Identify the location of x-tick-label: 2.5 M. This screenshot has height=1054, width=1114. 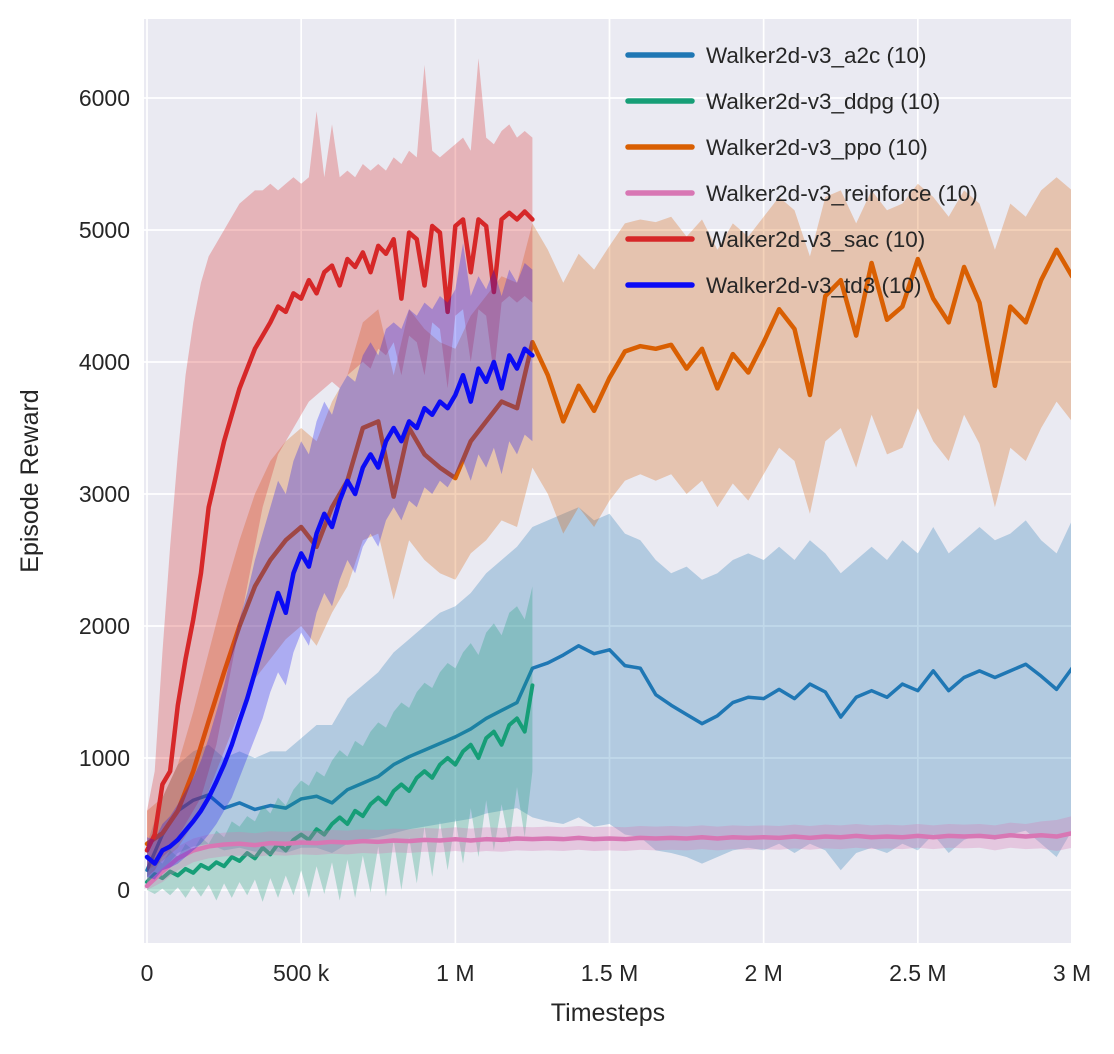
(918, 973).